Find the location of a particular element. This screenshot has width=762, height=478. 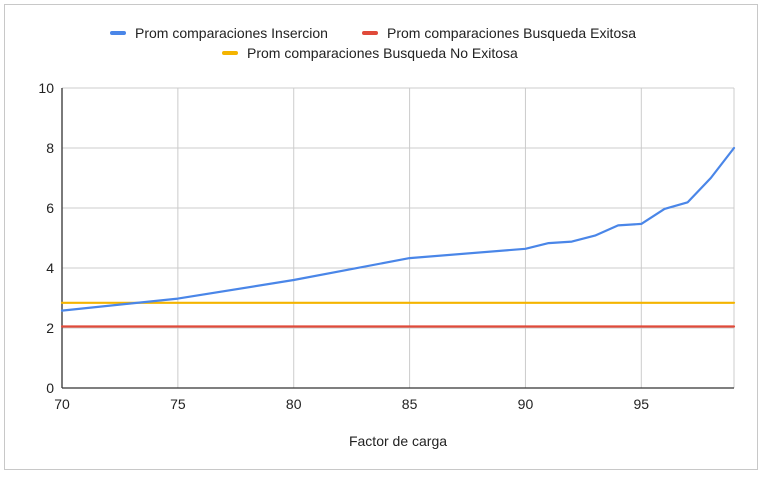

legend-label-2: Prom comparaciones Busqueda No Exitosa is located at coordinates (382, 53).